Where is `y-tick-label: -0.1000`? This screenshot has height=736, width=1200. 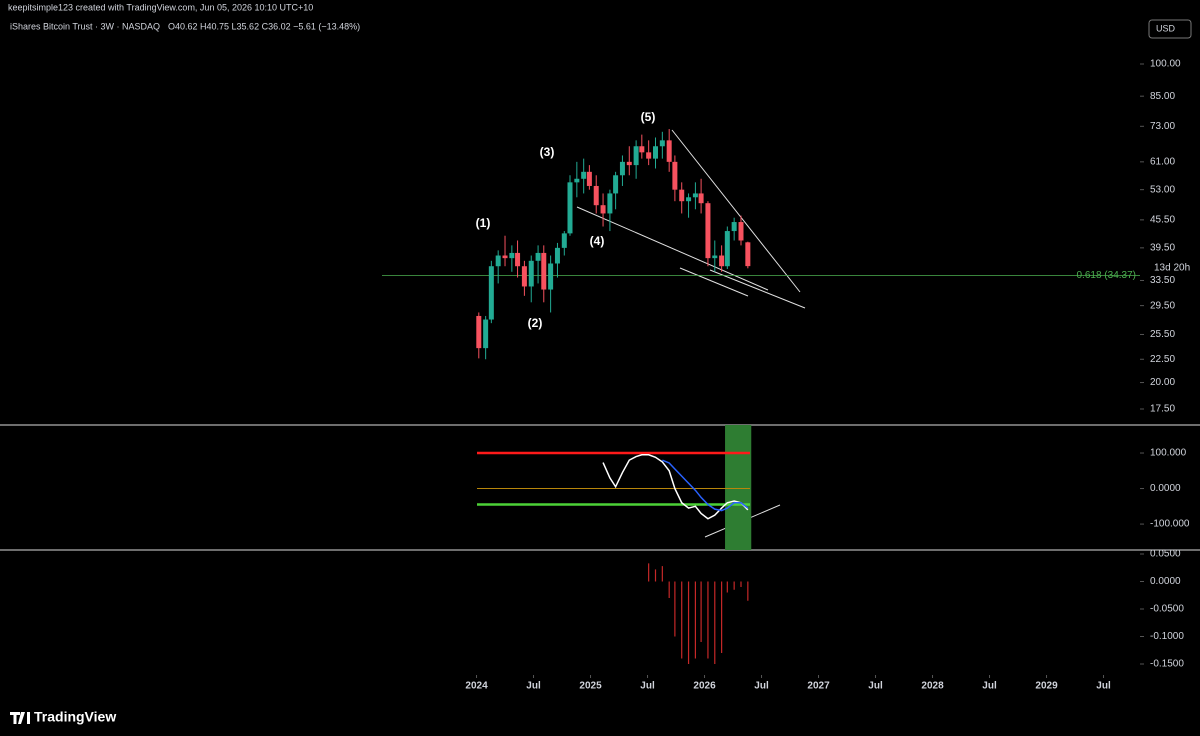 y-tick-label: -0.1000 is located at coordinates (1167, 636).